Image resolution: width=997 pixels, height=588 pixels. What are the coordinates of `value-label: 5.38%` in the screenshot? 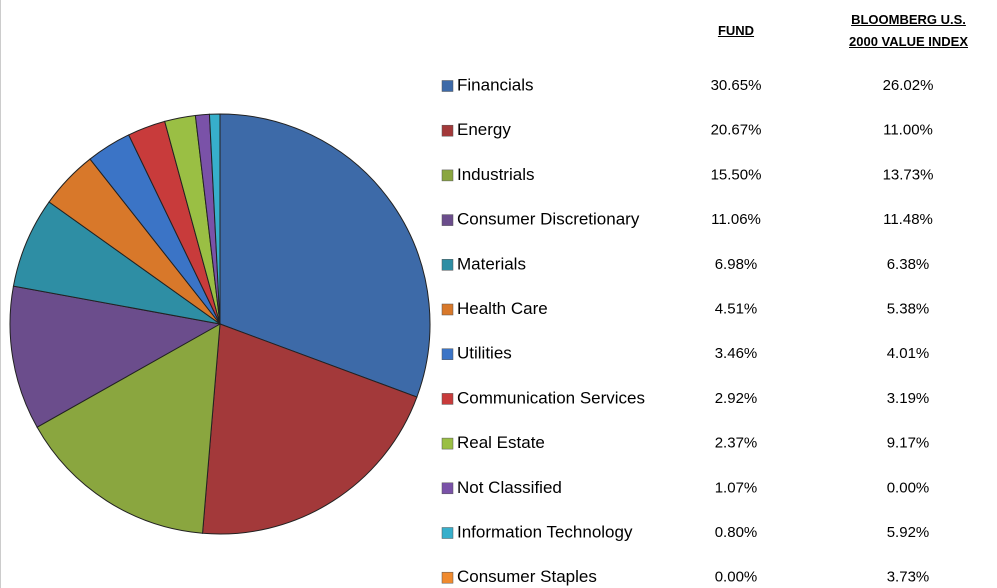 It's located at (908, 308).